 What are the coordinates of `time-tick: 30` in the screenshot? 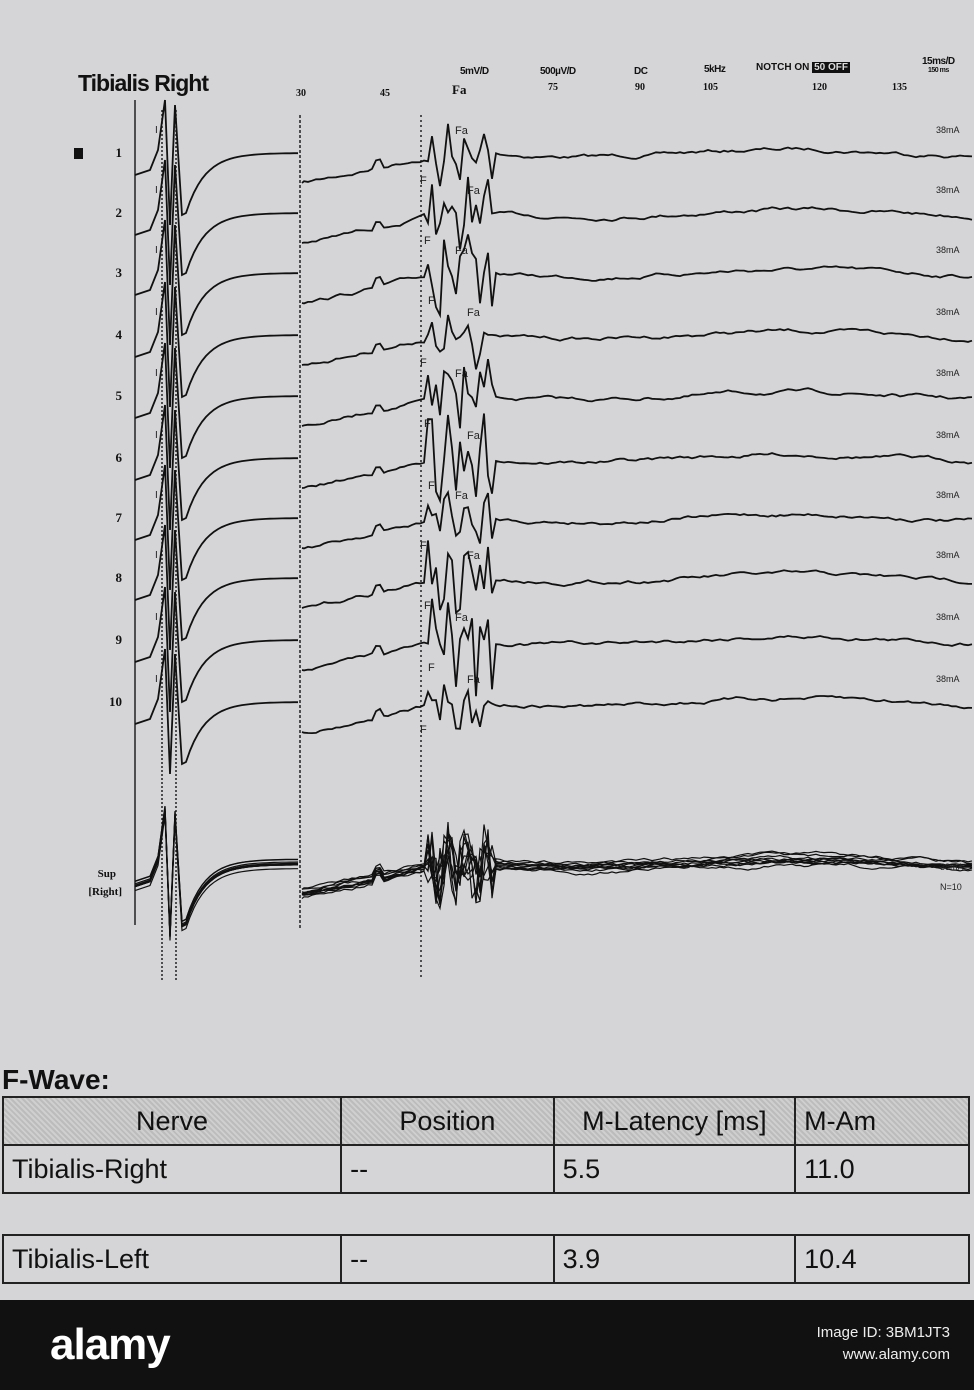 It's located at (301, 93).